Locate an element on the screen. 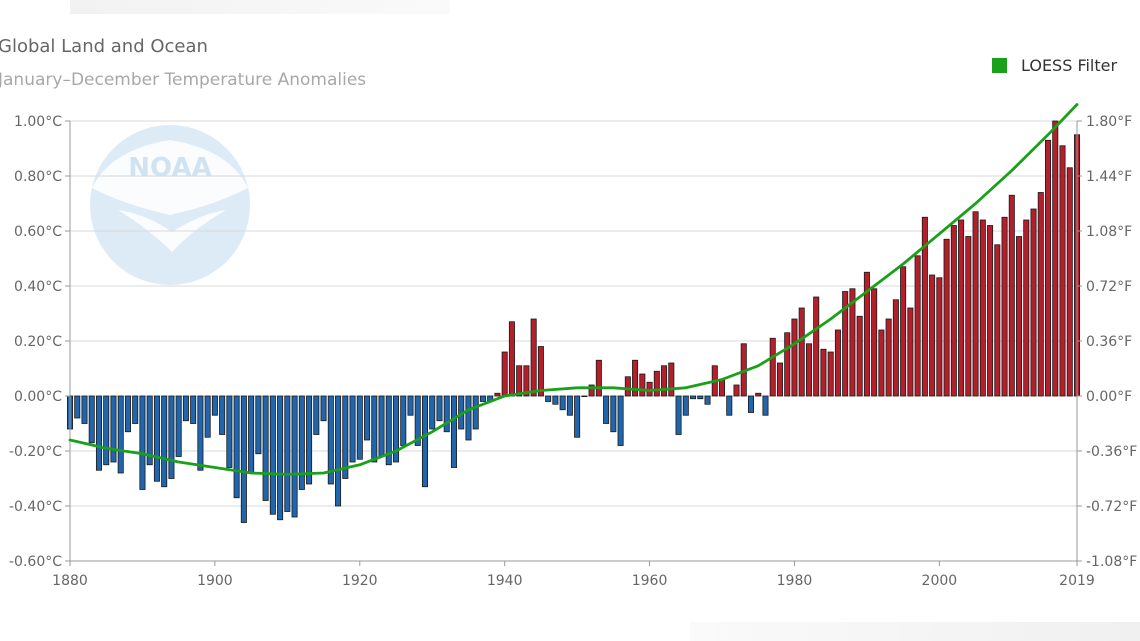 The image size is (1140, 641). chart-legend: LOESS Filter is located at coordinates (1054, 65).